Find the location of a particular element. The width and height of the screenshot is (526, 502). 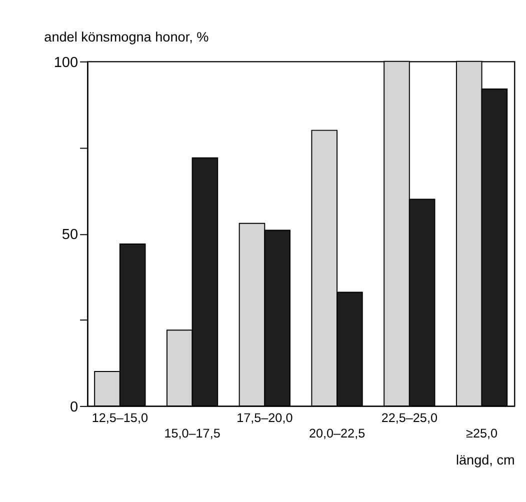

x-tick-label: 12,5–15,0 is located at coordinates (120, 417).